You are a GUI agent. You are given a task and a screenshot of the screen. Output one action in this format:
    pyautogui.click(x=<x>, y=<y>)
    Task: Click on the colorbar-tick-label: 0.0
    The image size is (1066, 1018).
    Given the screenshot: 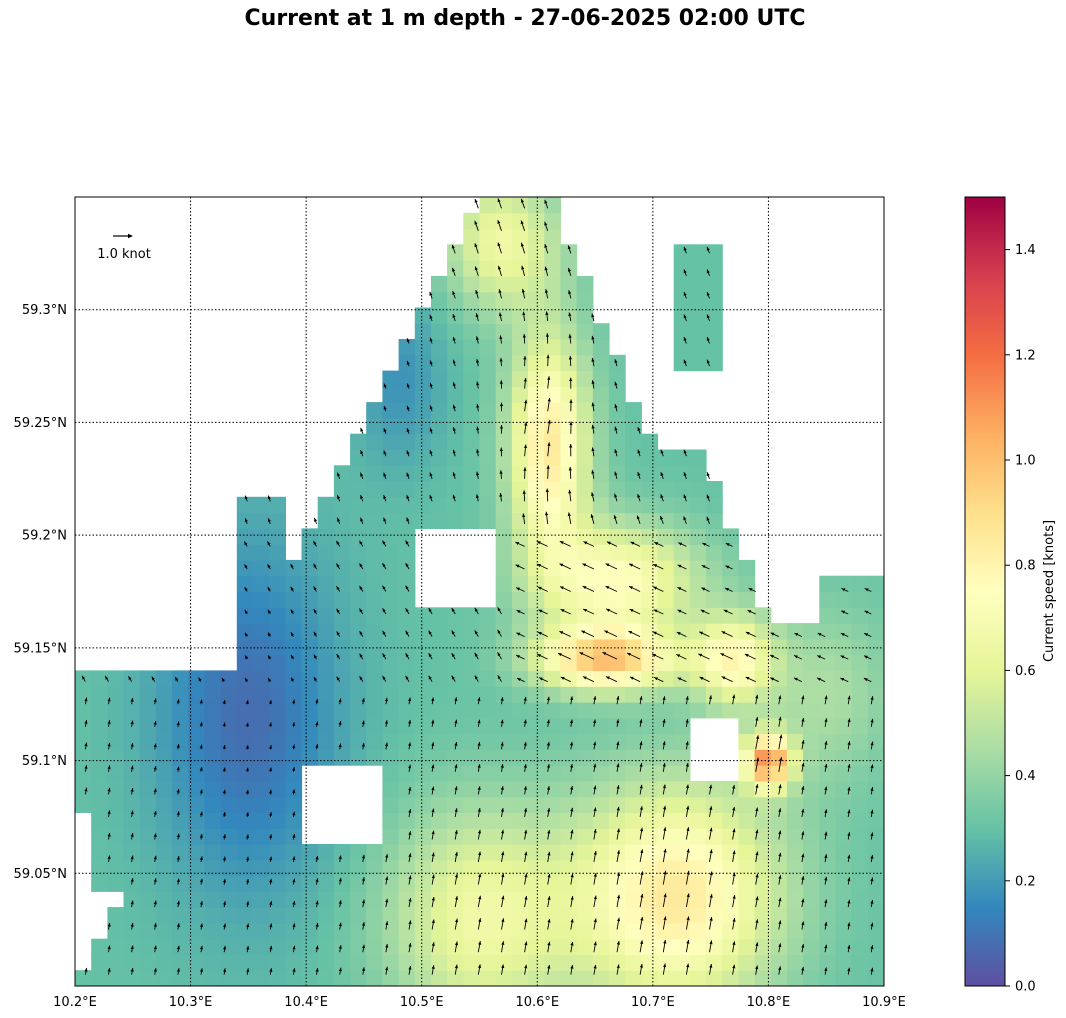 What is the action you would take?
    pyautogui.click(x=1025, y=987)
    